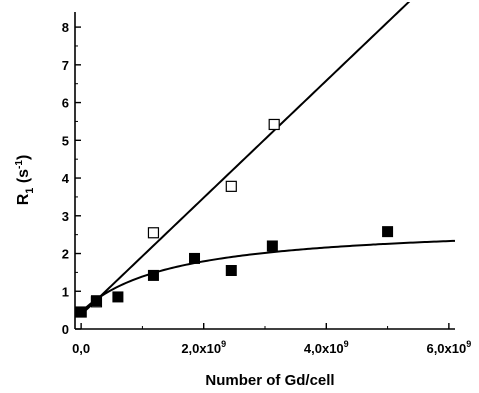 This screenshot has height=393, width=479. Describe the element at coordinates (65, 103) in the screenshot. I see `y-tick-label: 6` at that location.